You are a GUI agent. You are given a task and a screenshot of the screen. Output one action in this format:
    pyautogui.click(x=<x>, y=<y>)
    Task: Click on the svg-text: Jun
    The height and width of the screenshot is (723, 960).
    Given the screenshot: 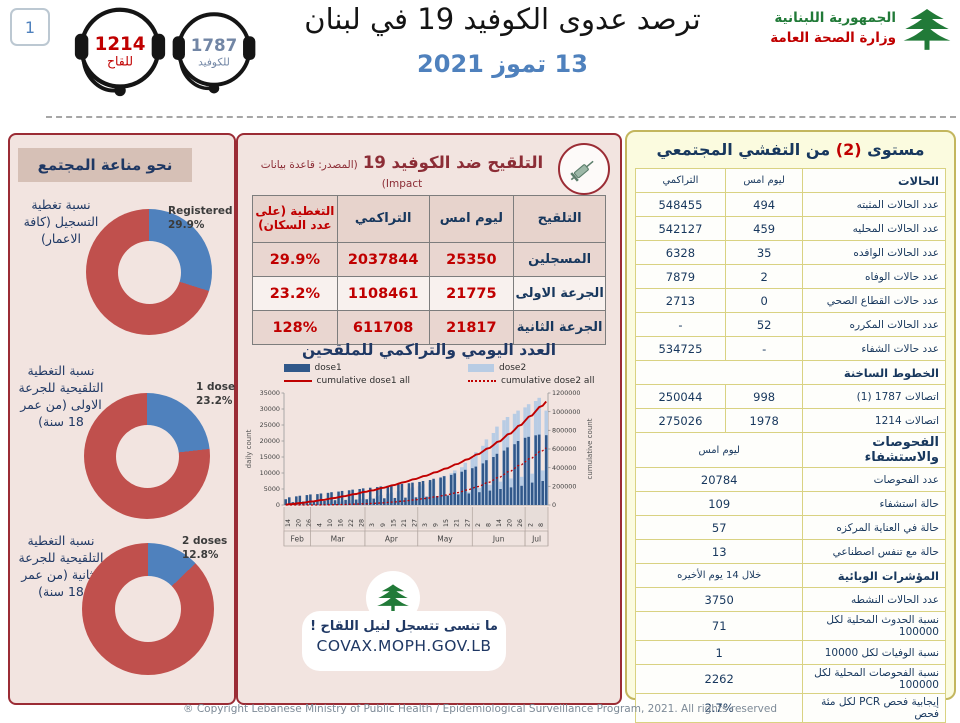 What is the action you would take?
    pyautogui.click(x=498, y=539)
    